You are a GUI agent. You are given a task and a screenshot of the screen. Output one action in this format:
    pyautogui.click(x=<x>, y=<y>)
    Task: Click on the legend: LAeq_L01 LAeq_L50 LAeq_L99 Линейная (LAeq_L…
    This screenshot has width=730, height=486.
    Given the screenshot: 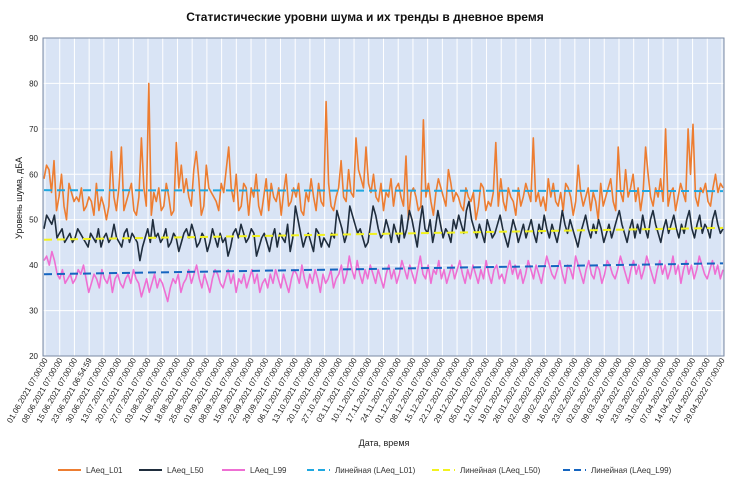 What is the action you would take?
    pyautogui.click(x=365, y=470)
    